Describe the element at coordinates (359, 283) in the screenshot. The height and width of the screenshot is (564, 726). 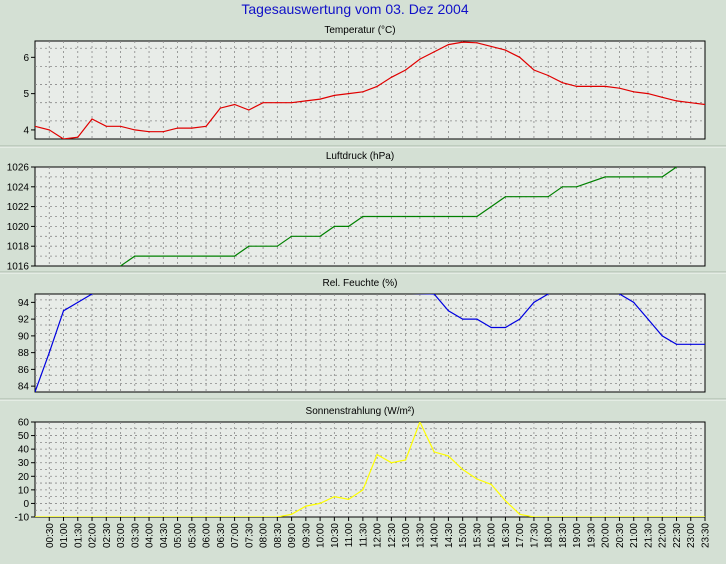
I see `humidity-chart-title: Rel. Feuchte (%)` at that location.